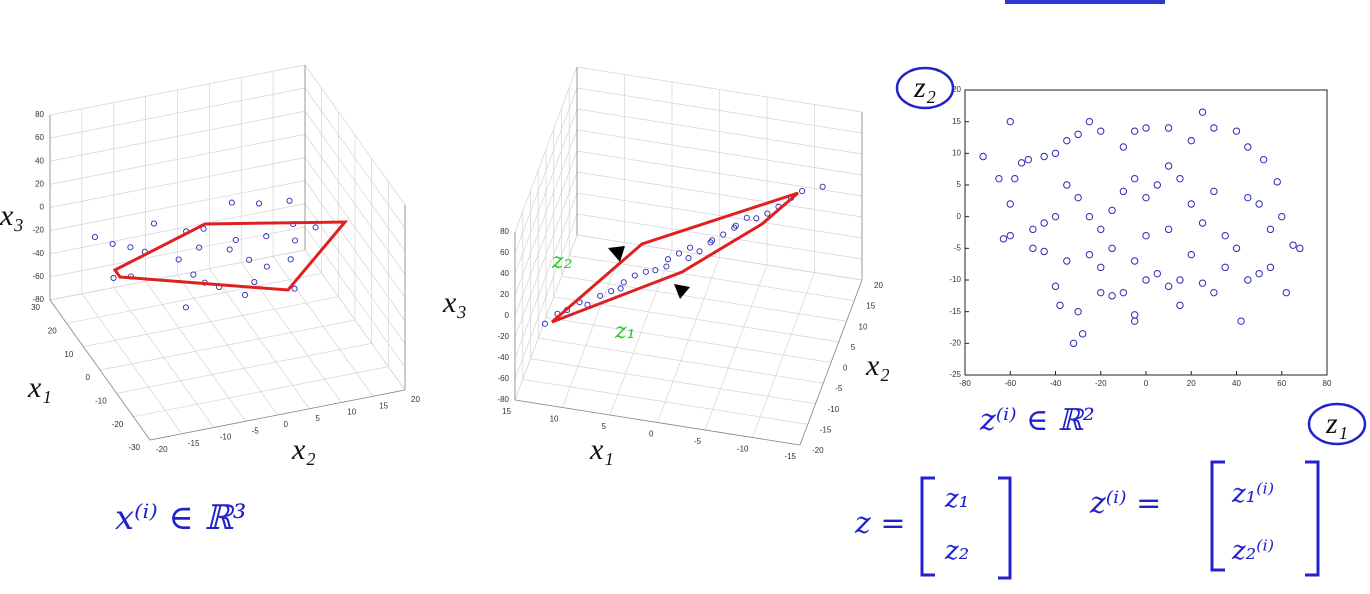 The width and height of the screenshot is (1370, 594). What do you see at coordinates (651, 434) in the screenshot?
I see `x-tick-label: 0` at bounding box center [651, 434].